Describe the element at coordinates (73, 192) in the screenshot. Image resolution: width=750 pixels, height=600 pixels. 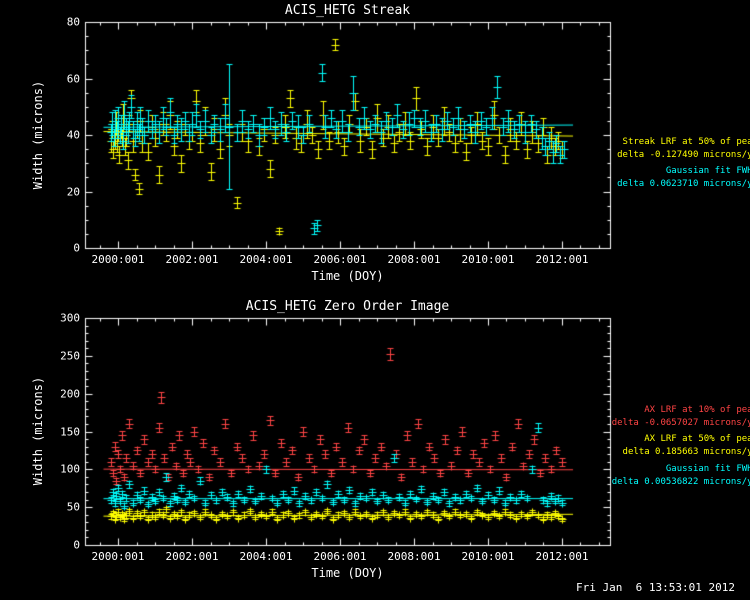
I see `y-tick-label: 20` at that location.